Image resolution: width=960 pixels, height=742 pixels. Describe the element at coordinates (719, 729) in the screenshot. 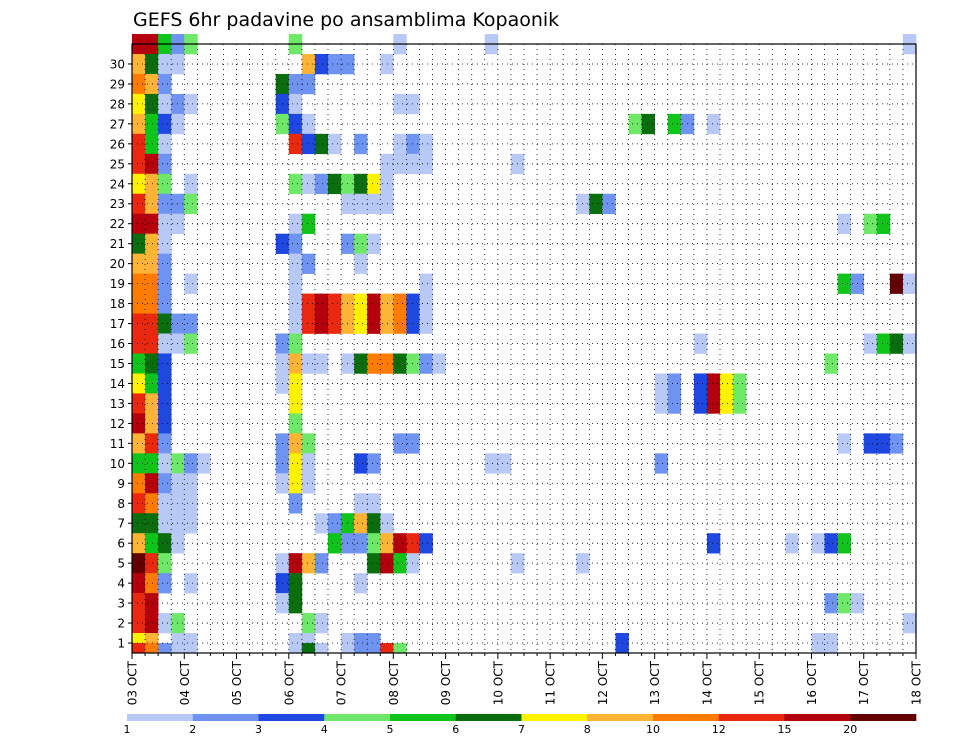

I see `legend-label: 12` at that location.